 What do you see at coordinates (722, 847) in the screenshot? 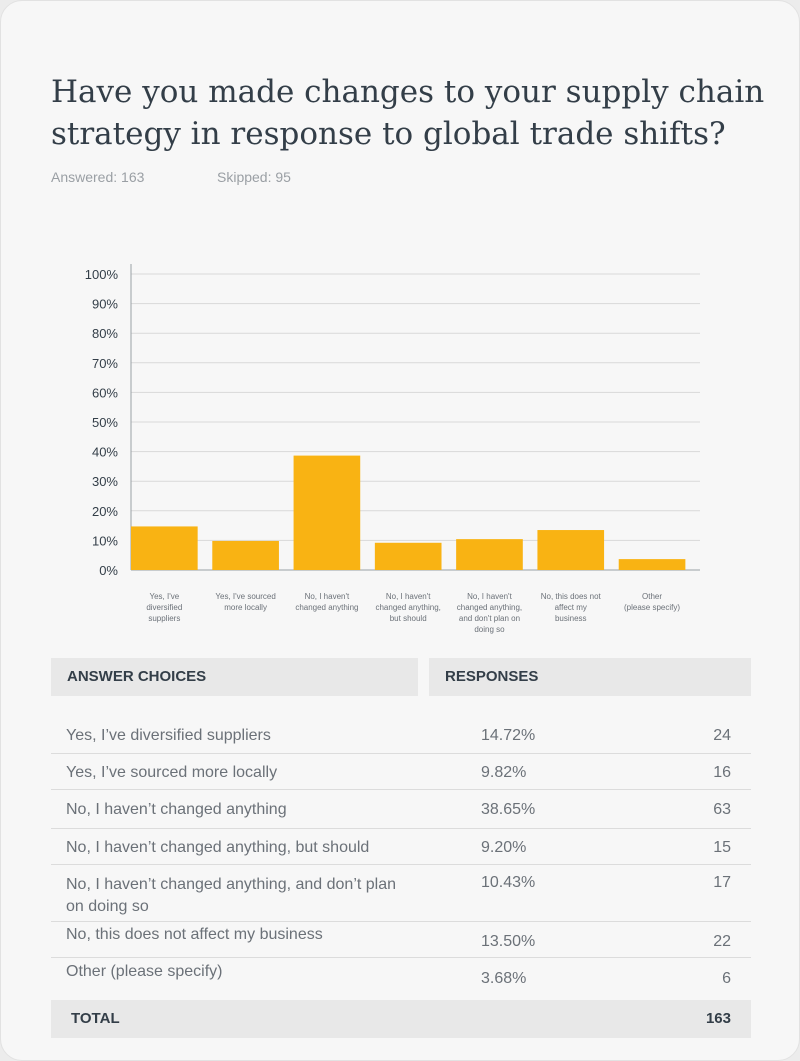
I see `response-count: 15` at bounding box center [722, 847].